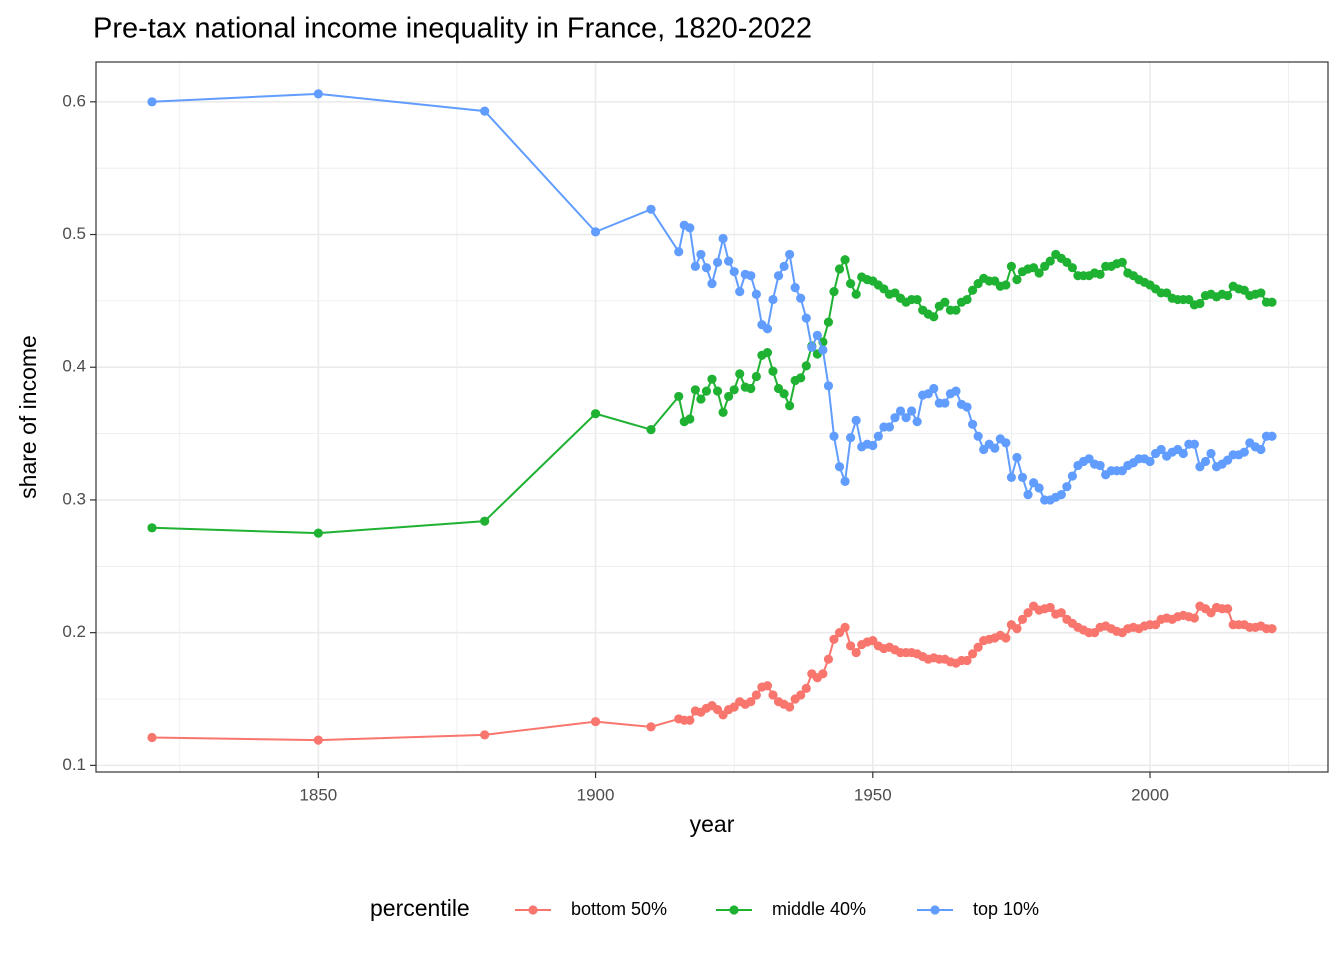  Describe the element at coordinates (74, 631) in the screenshot. I see `y-tick-label: 0.2` at that location.